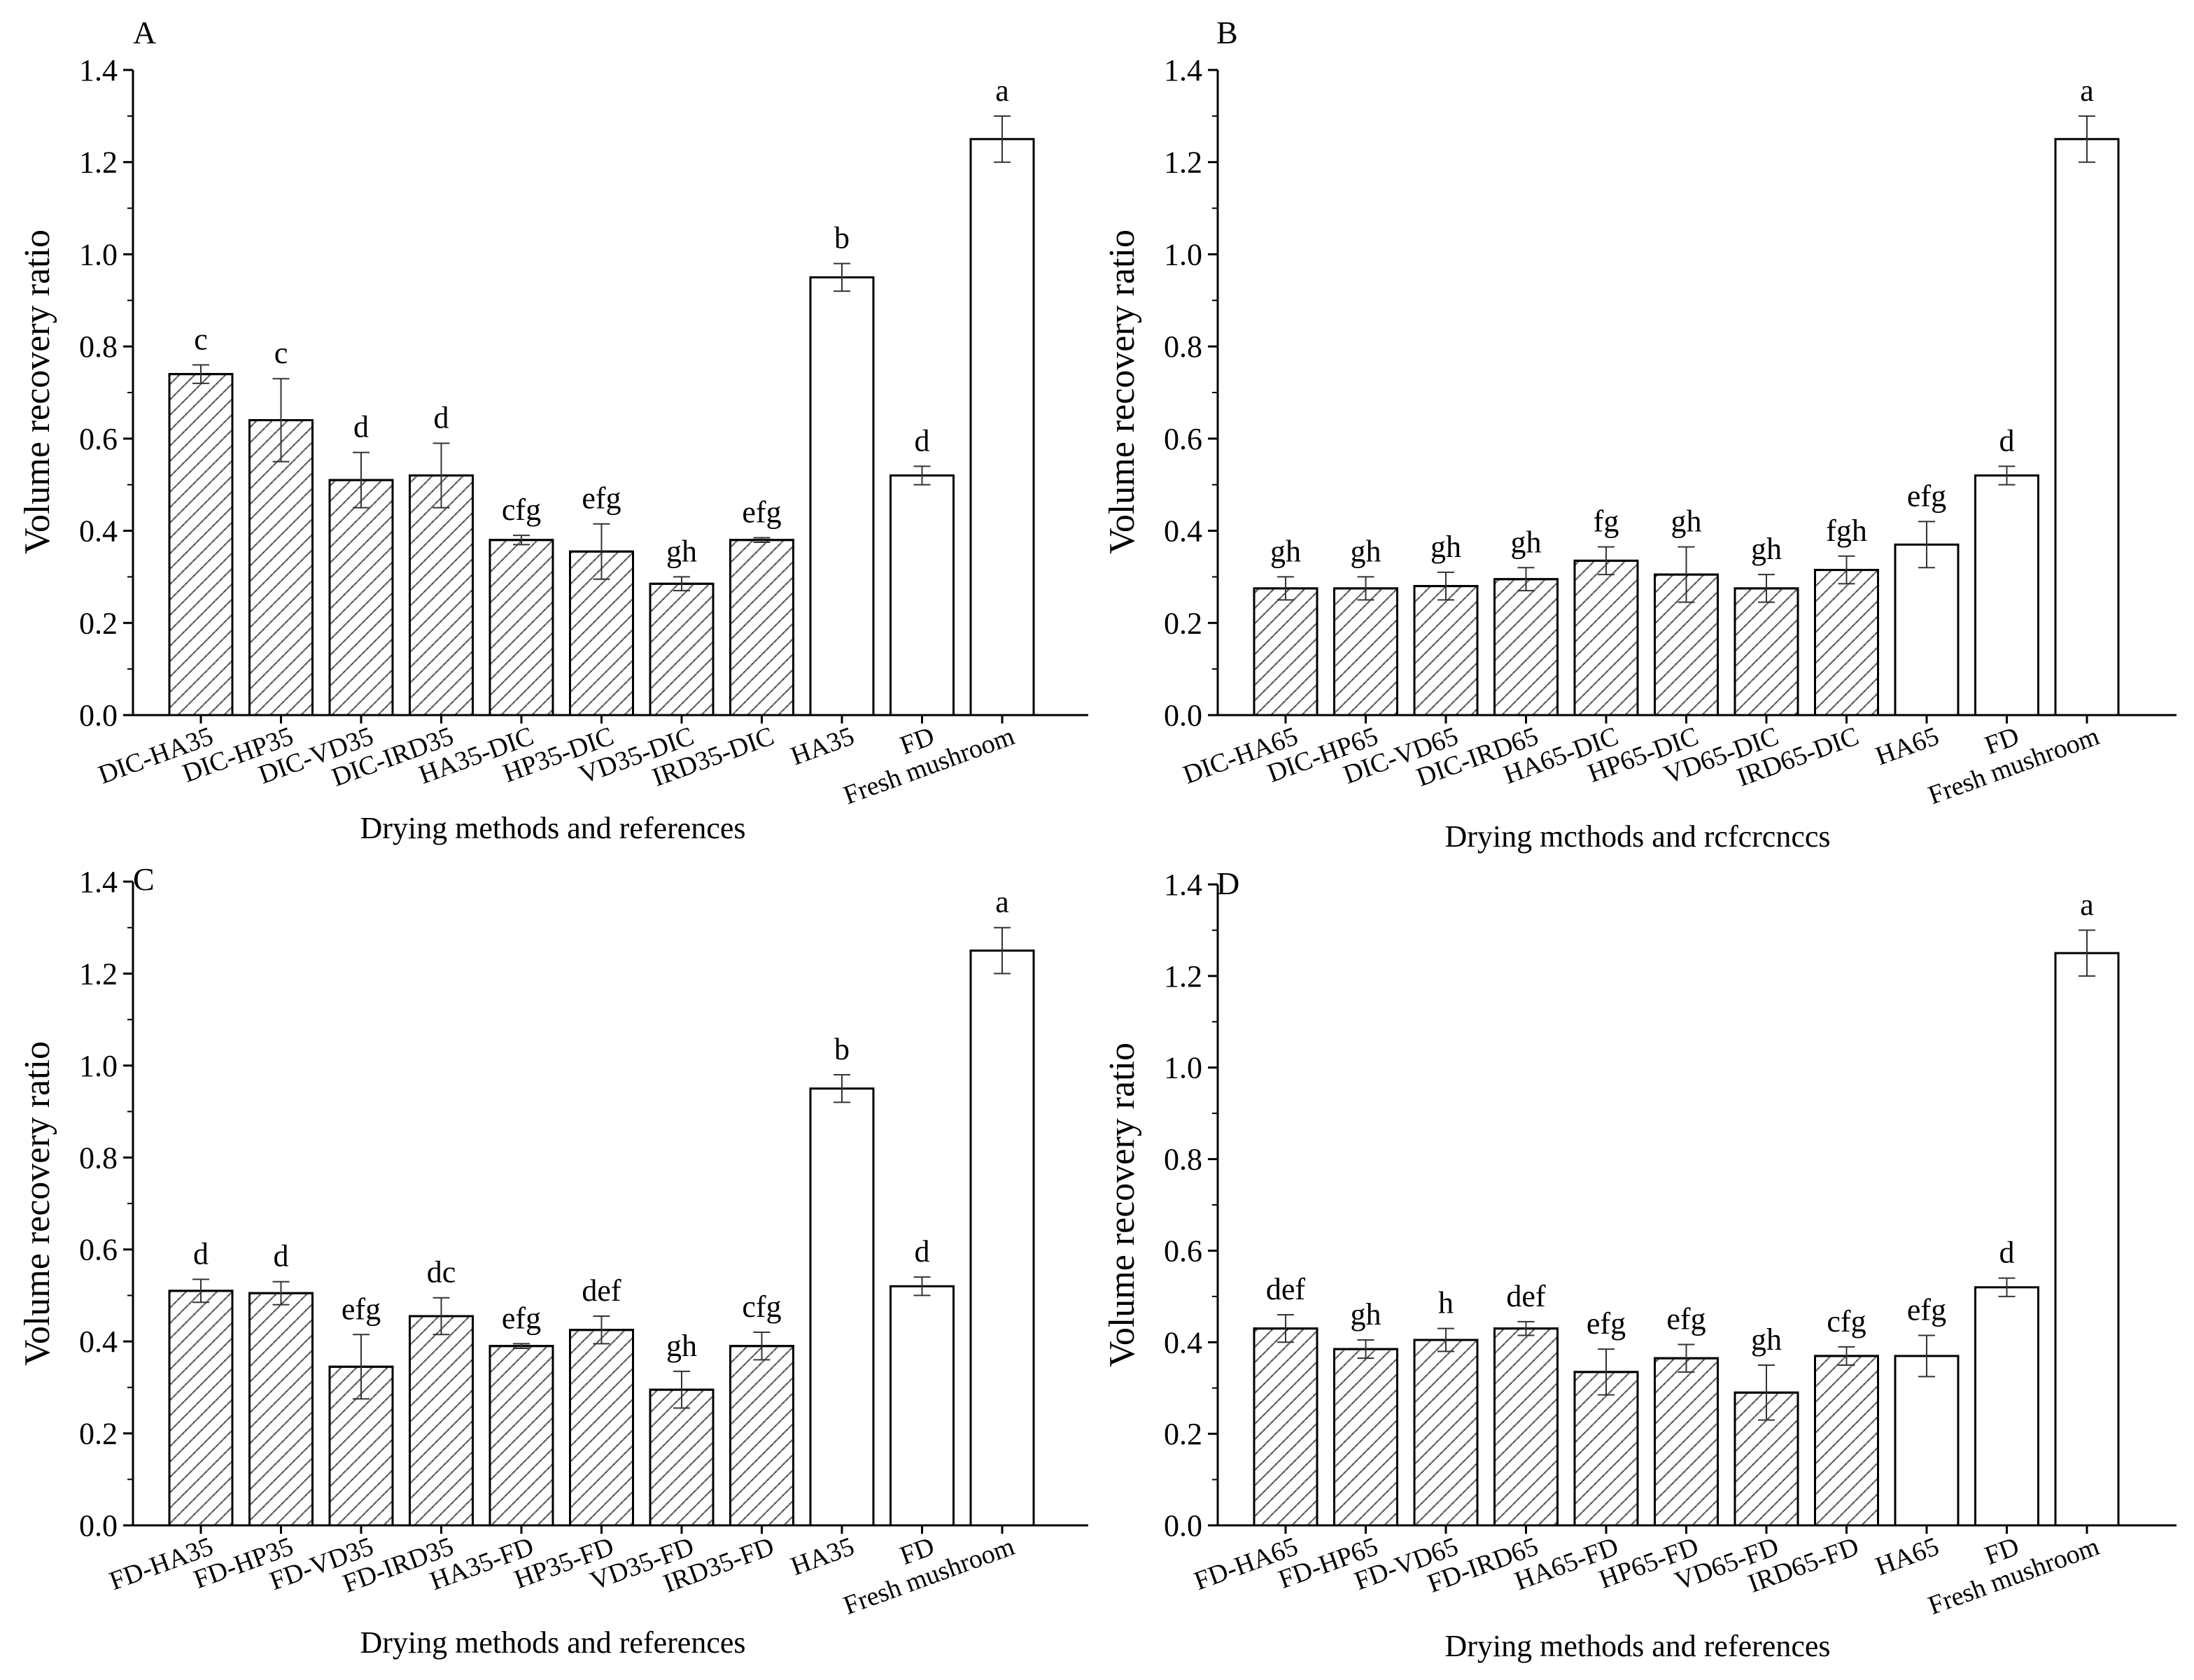  Describe the element at coordinates (1606, 521) in the screenshot. I see `significance-letter: fg` at that location.